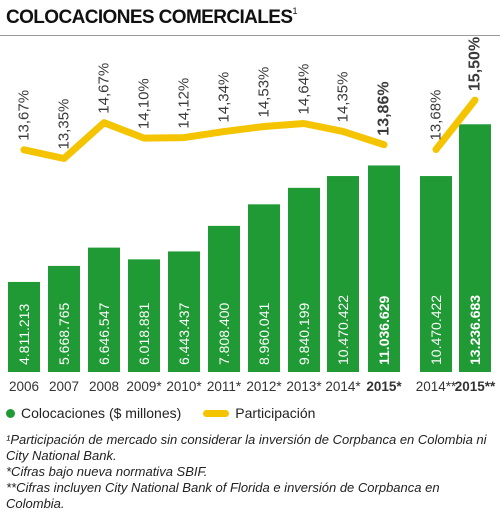  What do you see at coordinates (475, 330) in the screenshot?
I see `bar-value-label-11: 13.236.683` at bounding box center [475, 330].